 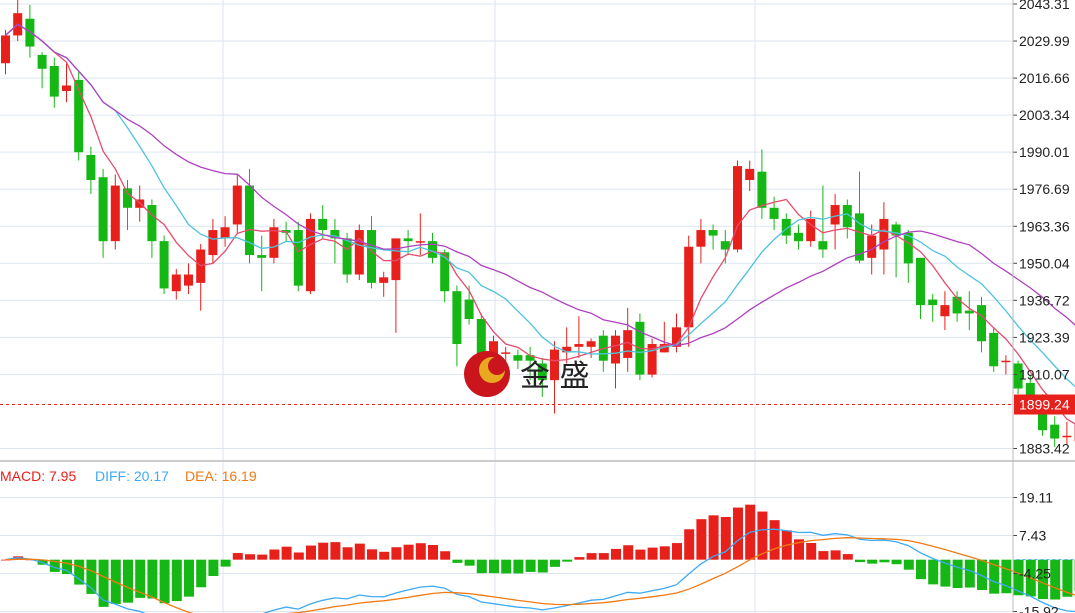 I want to click on y-tick-label: 2003.34, so click(x=1044, y=115).